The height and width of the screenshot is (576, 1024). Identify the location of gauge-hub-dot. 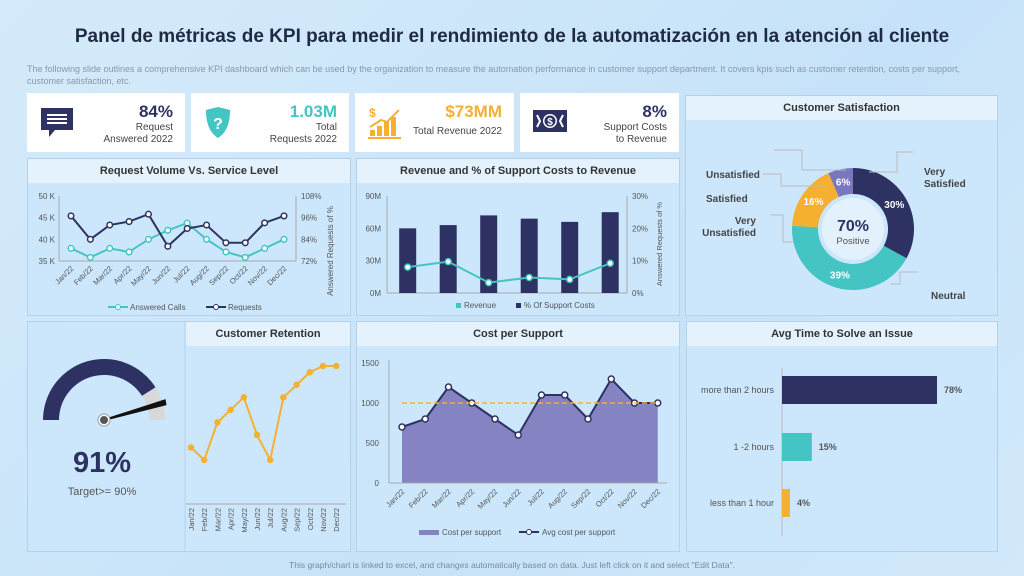
(104, 420).